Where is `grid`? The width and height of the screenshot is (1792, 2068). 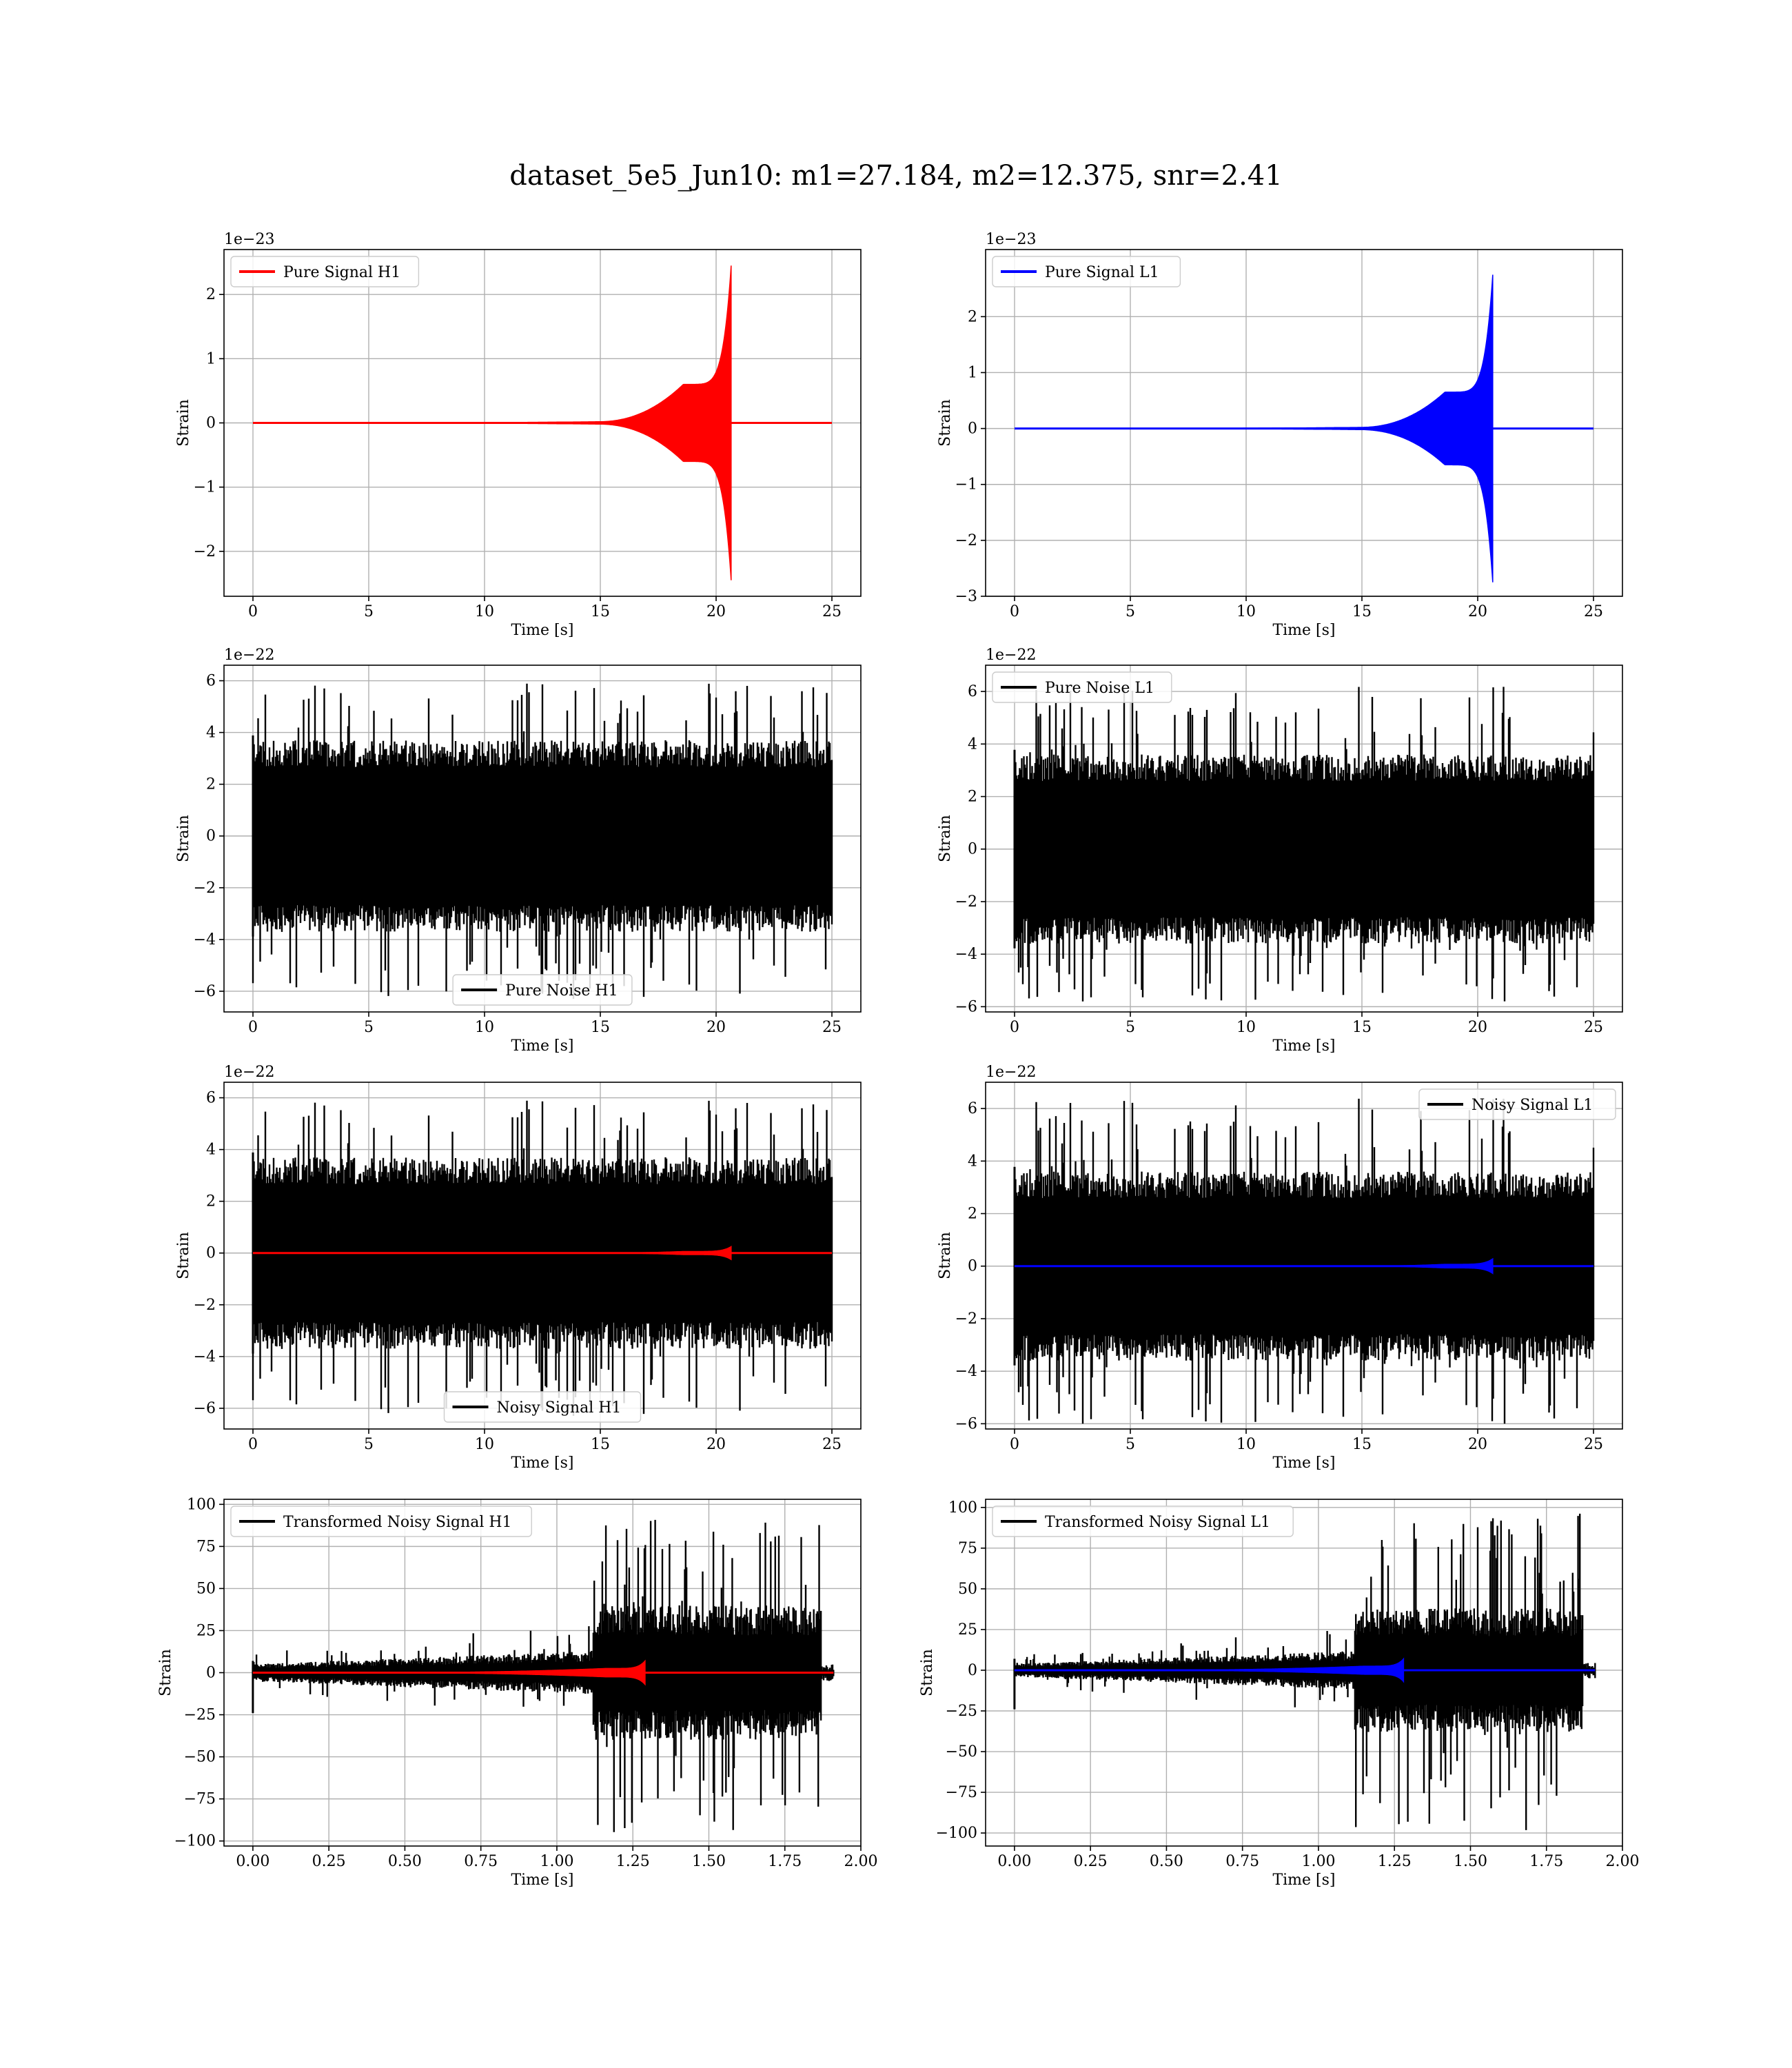 grid is located at coordinates (1304, 423).